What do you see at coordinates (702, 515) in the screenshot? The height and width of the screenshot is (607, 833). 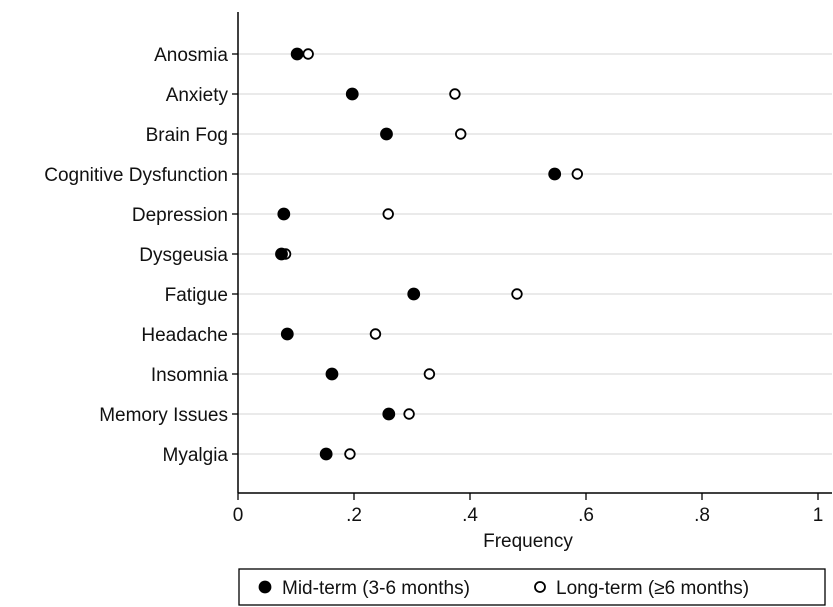 I see `x-tick-label: .8` at bounding box center [702, 515].